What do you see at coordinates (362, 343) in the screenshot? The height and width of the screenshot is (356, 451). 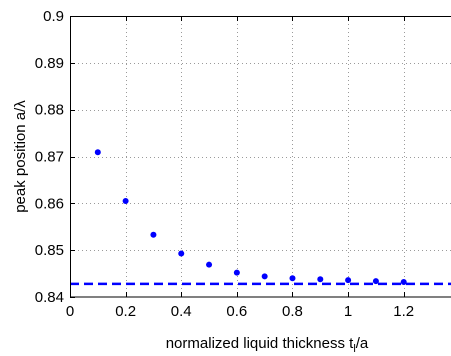 I see `x-axis-label-suffix: /a` at bounding box center [362, 343].